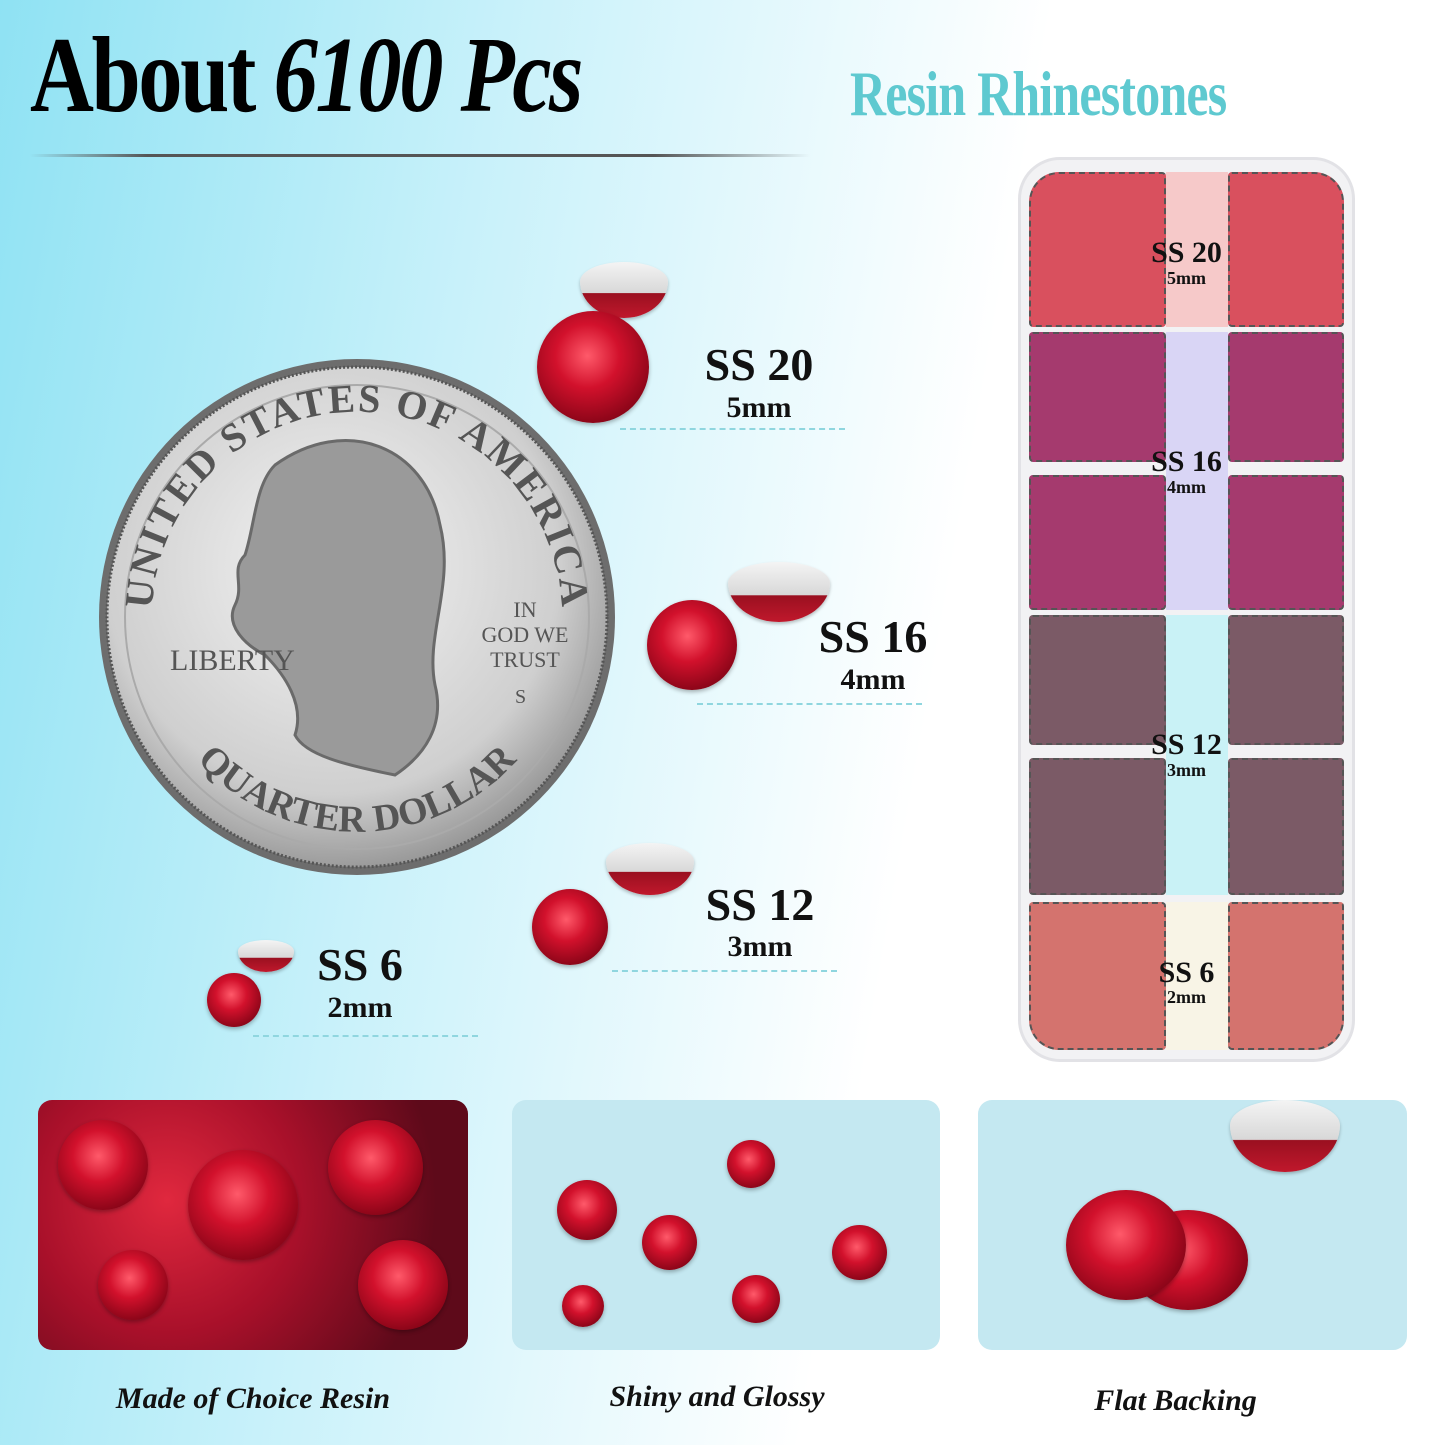 This screenshot has width=1445, height=1445. Describe the element at coordinates (266, 956) in the screenshot. I see `flatback-stone-ss6` at that location.